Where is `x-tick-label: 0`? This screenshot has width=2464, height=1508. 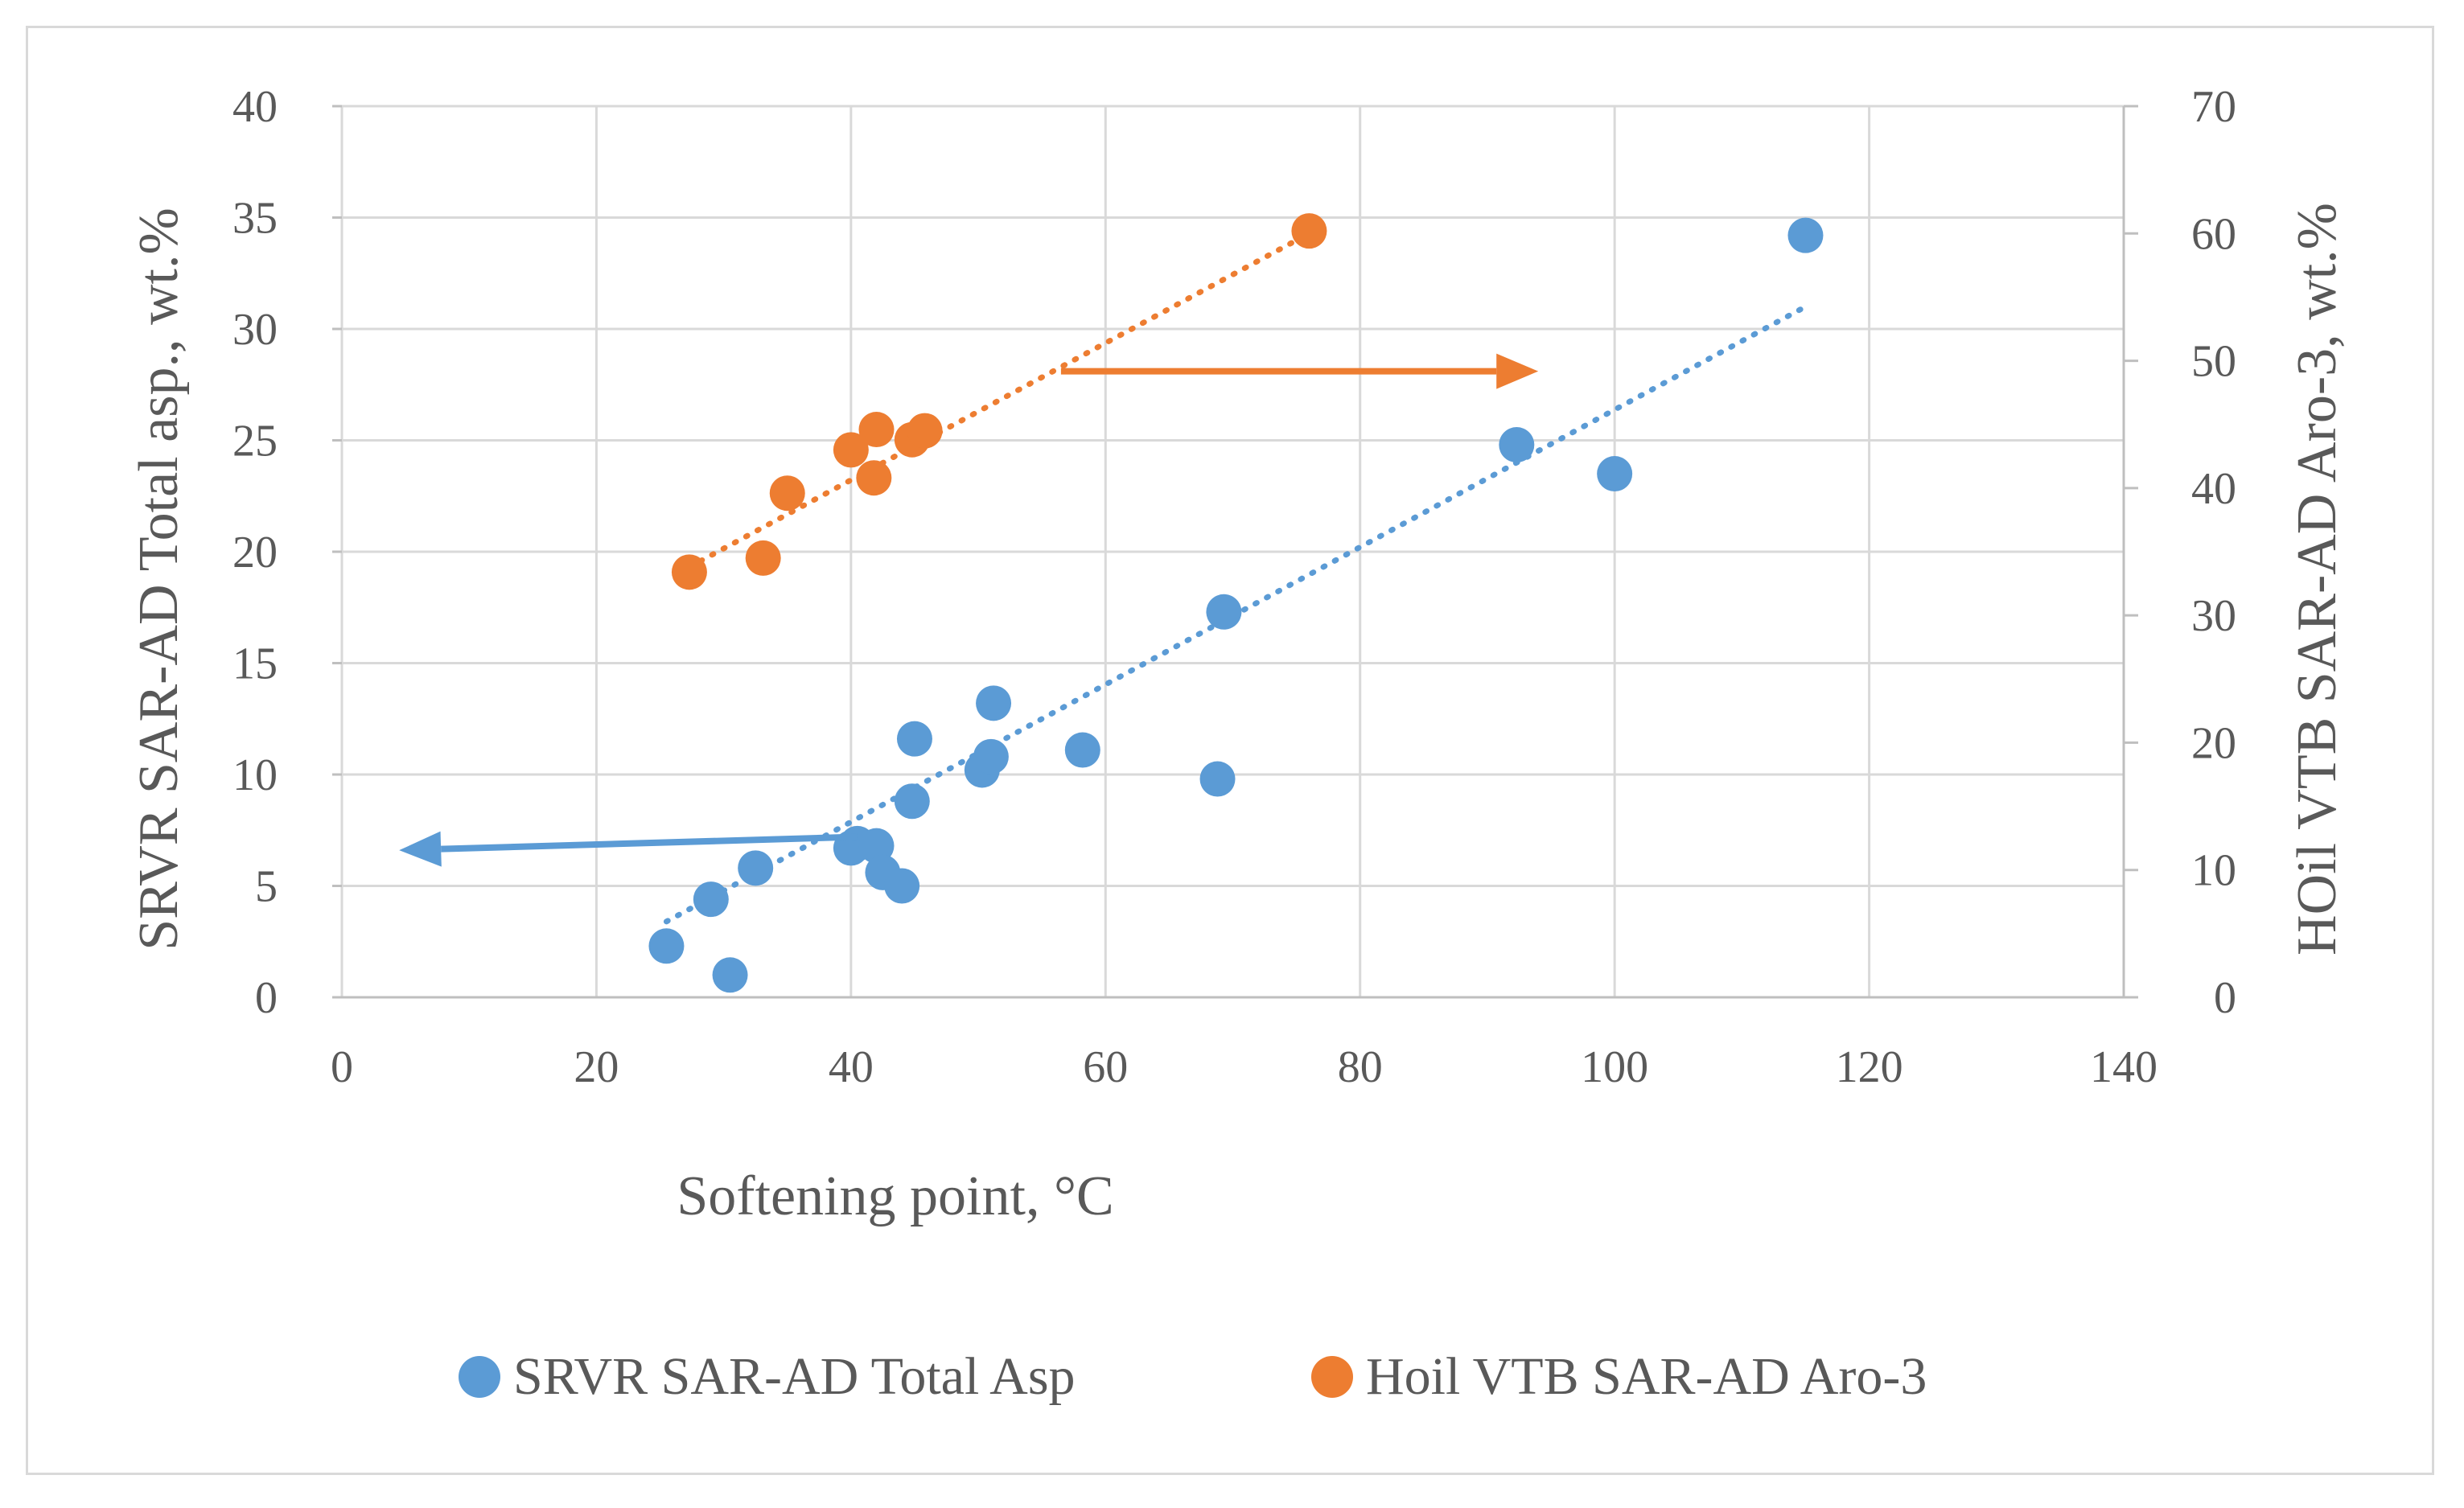
x-tick-label: 0 is located at coordinates (342, 1067).